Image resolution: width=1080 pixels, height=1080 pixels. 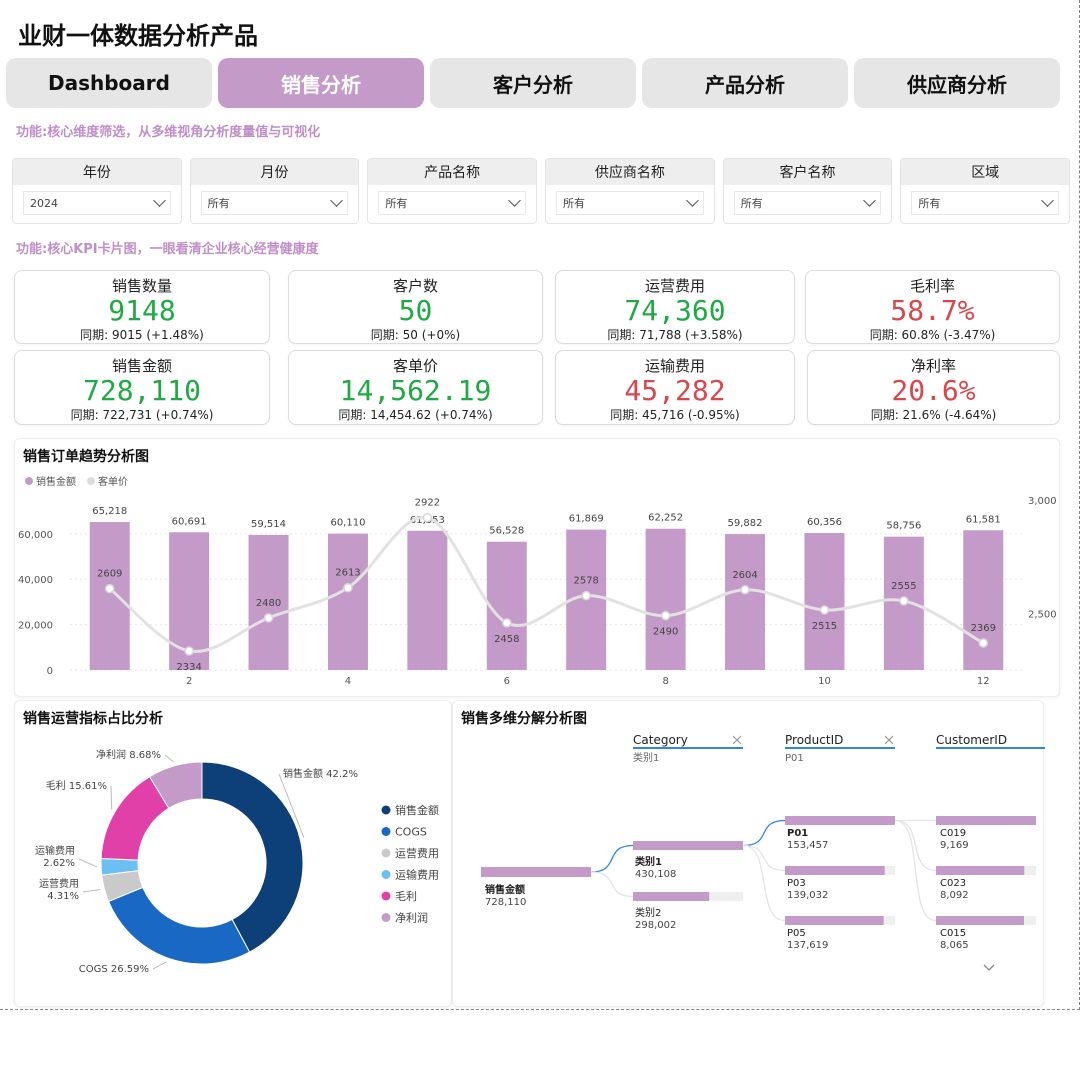 I want to click on y-left-tick-label: 20,000, so click(x=35, y=626).